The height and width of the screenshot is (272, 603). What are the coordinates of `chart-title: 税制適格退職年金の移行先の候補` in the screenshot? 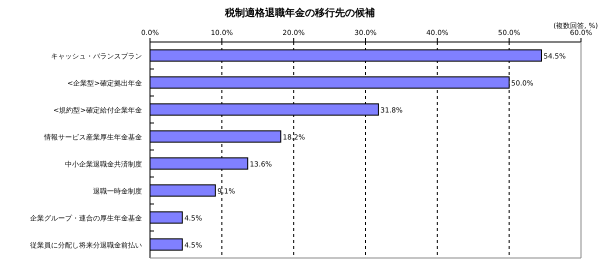 It's located at (299, 13).